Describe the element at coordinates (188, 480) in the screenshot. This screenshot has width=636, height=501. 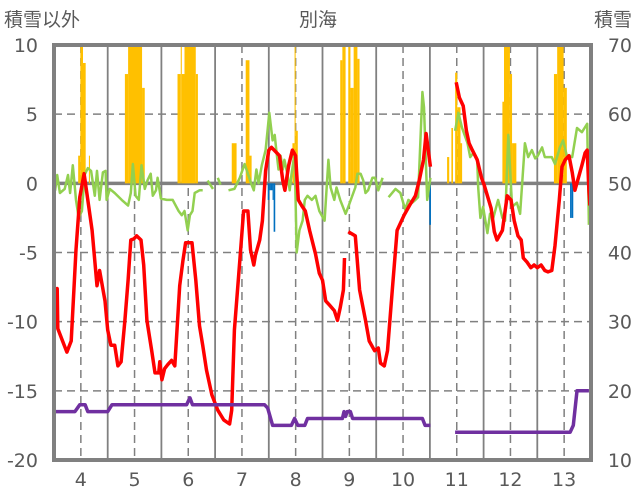
I see `x-tick-label: 6` at that location.